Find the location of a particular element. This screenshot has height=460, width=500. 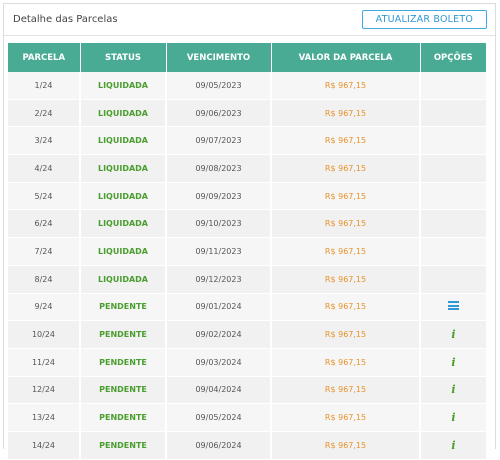

table-row: 11/24 PENDENTE 09/03/2024 R$ 967,15 i is located at coordinates (247, 362).